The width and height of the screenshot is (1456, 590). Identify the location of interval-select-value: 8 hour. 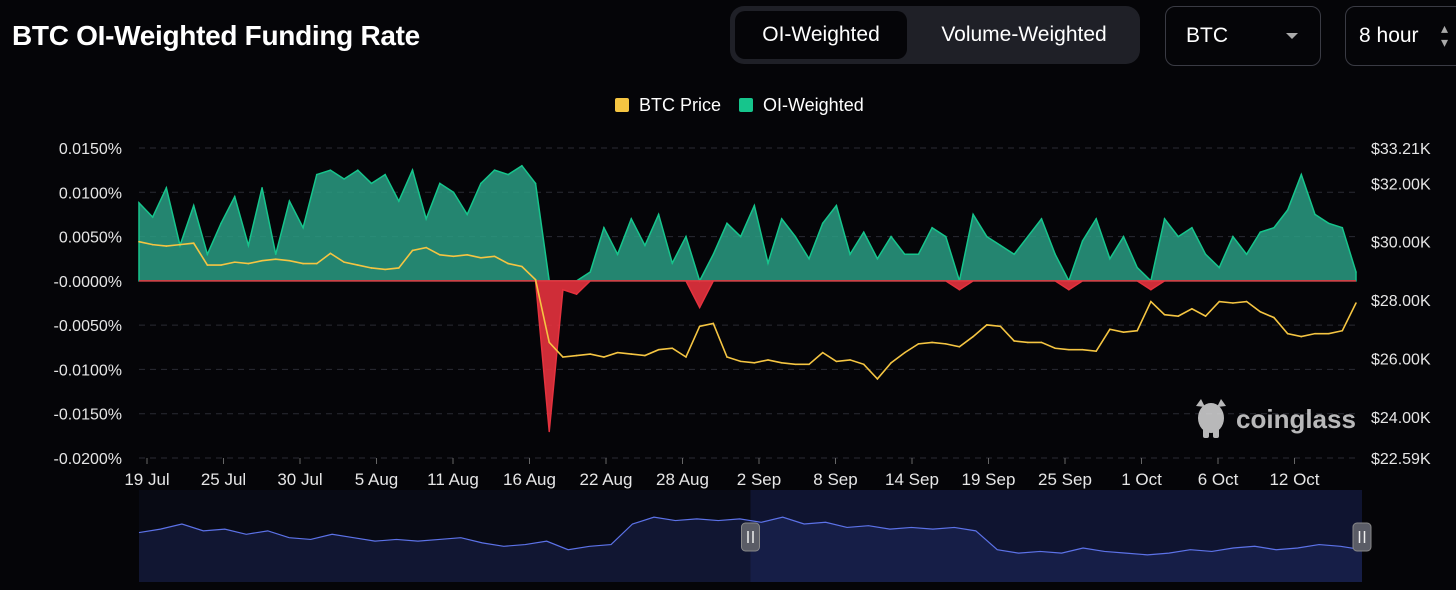
(1389, 35).